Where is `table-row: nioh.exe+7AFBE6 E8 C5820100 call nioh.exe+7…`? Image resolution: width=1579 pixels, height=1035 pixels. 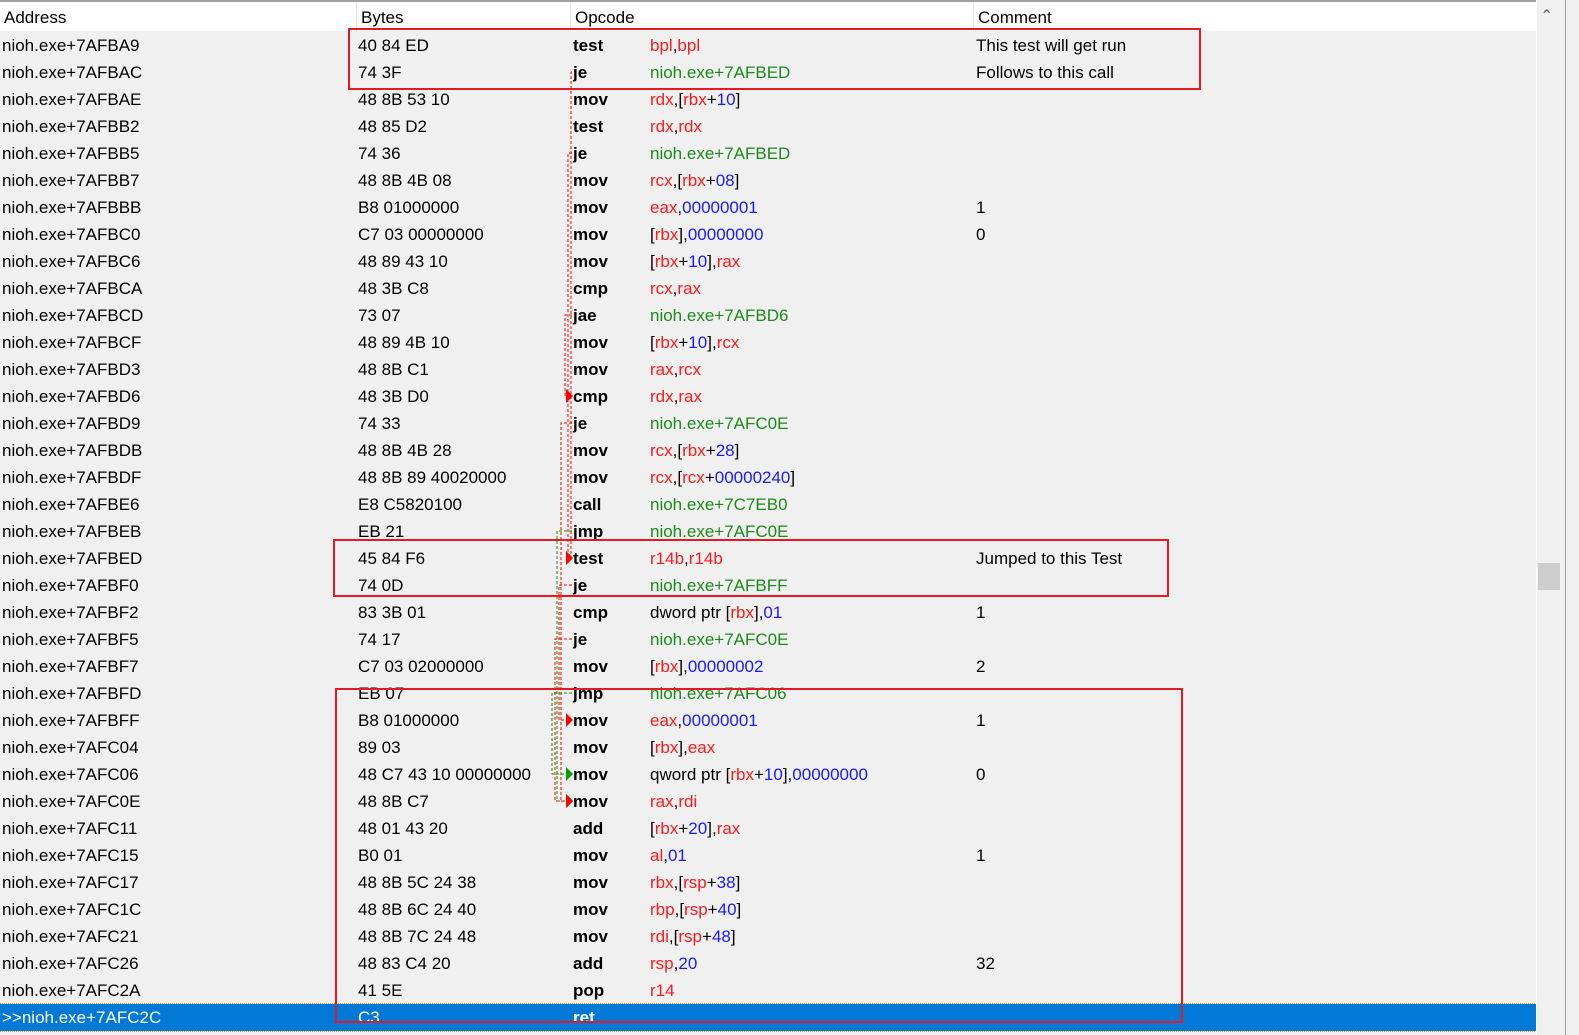 table-row: nioh.exe+7AFBE6 E8 C5820100 call nioh.exe+7… is located at coordinates (768, 504).